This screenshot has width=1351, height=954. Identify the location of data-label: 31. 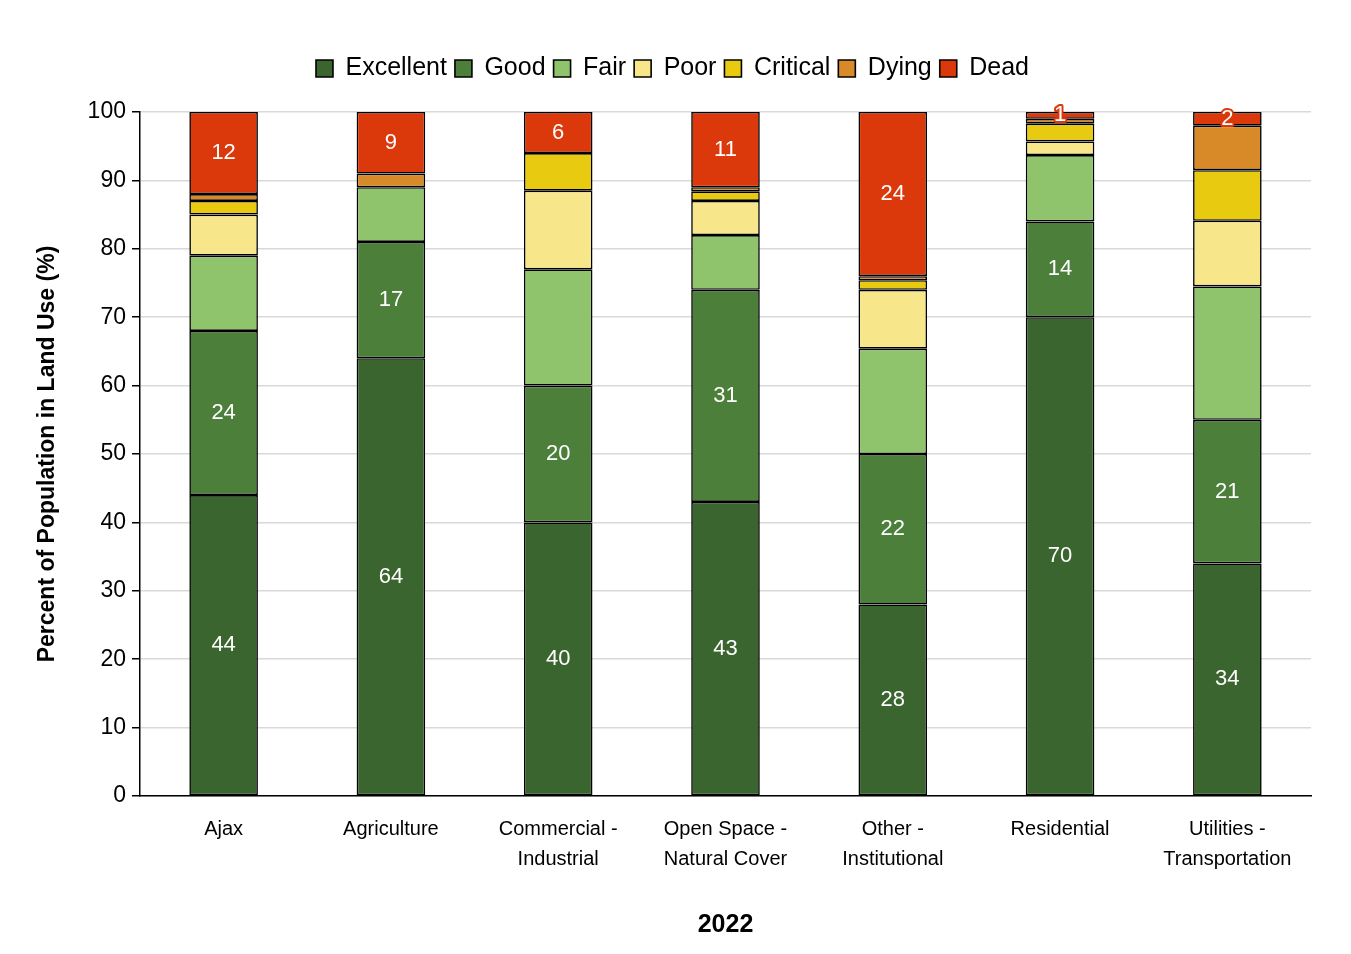
(725, 394).